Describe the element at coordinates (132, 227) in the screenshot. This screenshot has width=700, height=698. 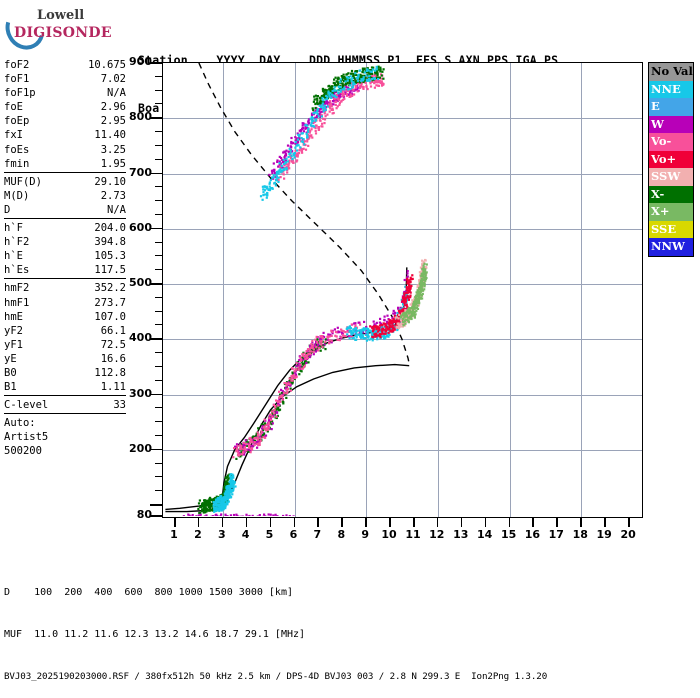
I see `y-axis-tick-label: 600` at that location.